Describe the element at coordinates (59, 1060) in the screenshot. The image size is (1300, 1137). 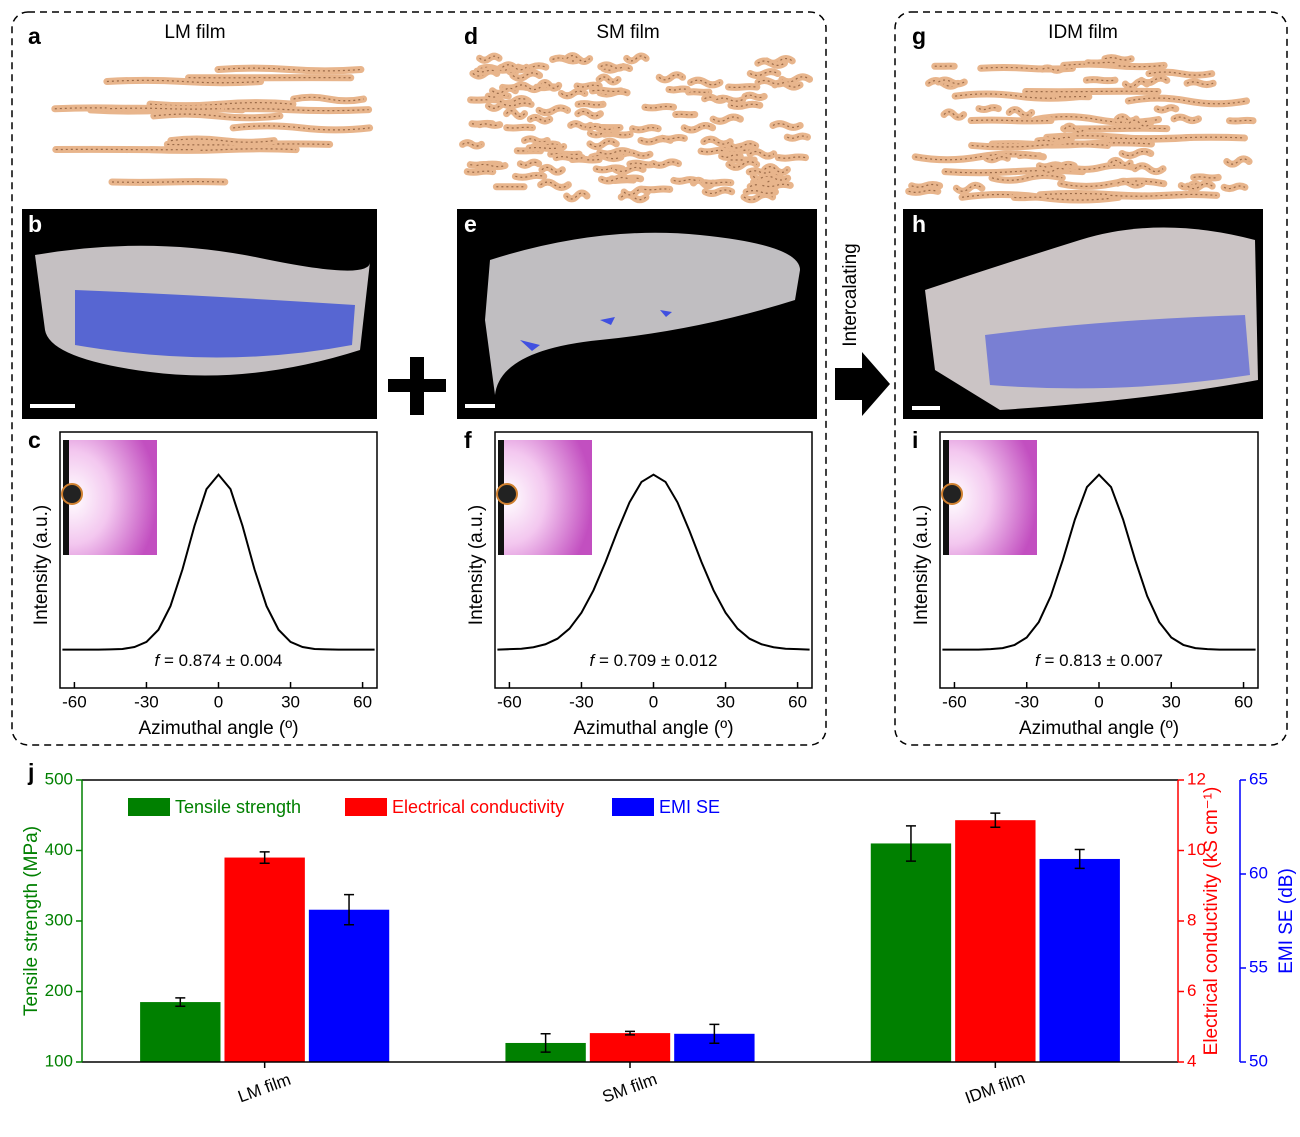
I see `y-tick-label: 100` at that location.